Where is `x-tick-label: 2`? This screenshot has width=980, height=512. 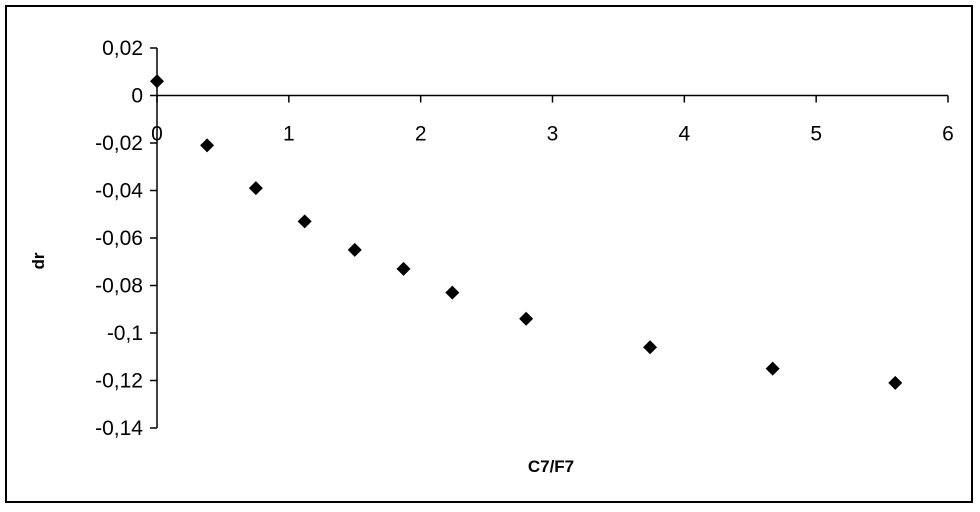
x-tick-label: 2 is located at coordinates (421, 134).